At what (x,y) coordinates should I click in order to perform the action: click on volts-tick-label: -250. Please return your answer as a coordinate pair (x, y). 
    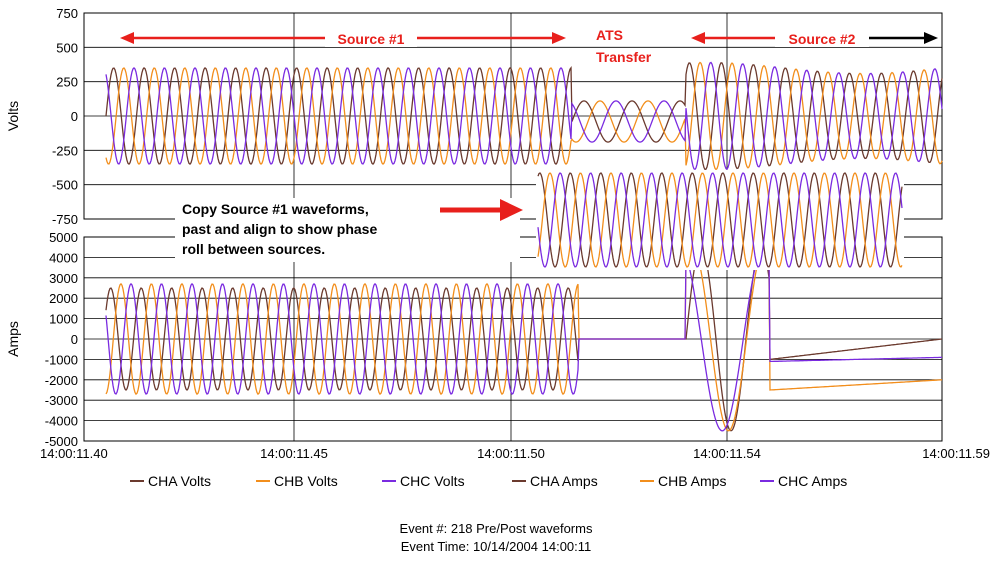
    Looking at the image, I should click on (65, 150).